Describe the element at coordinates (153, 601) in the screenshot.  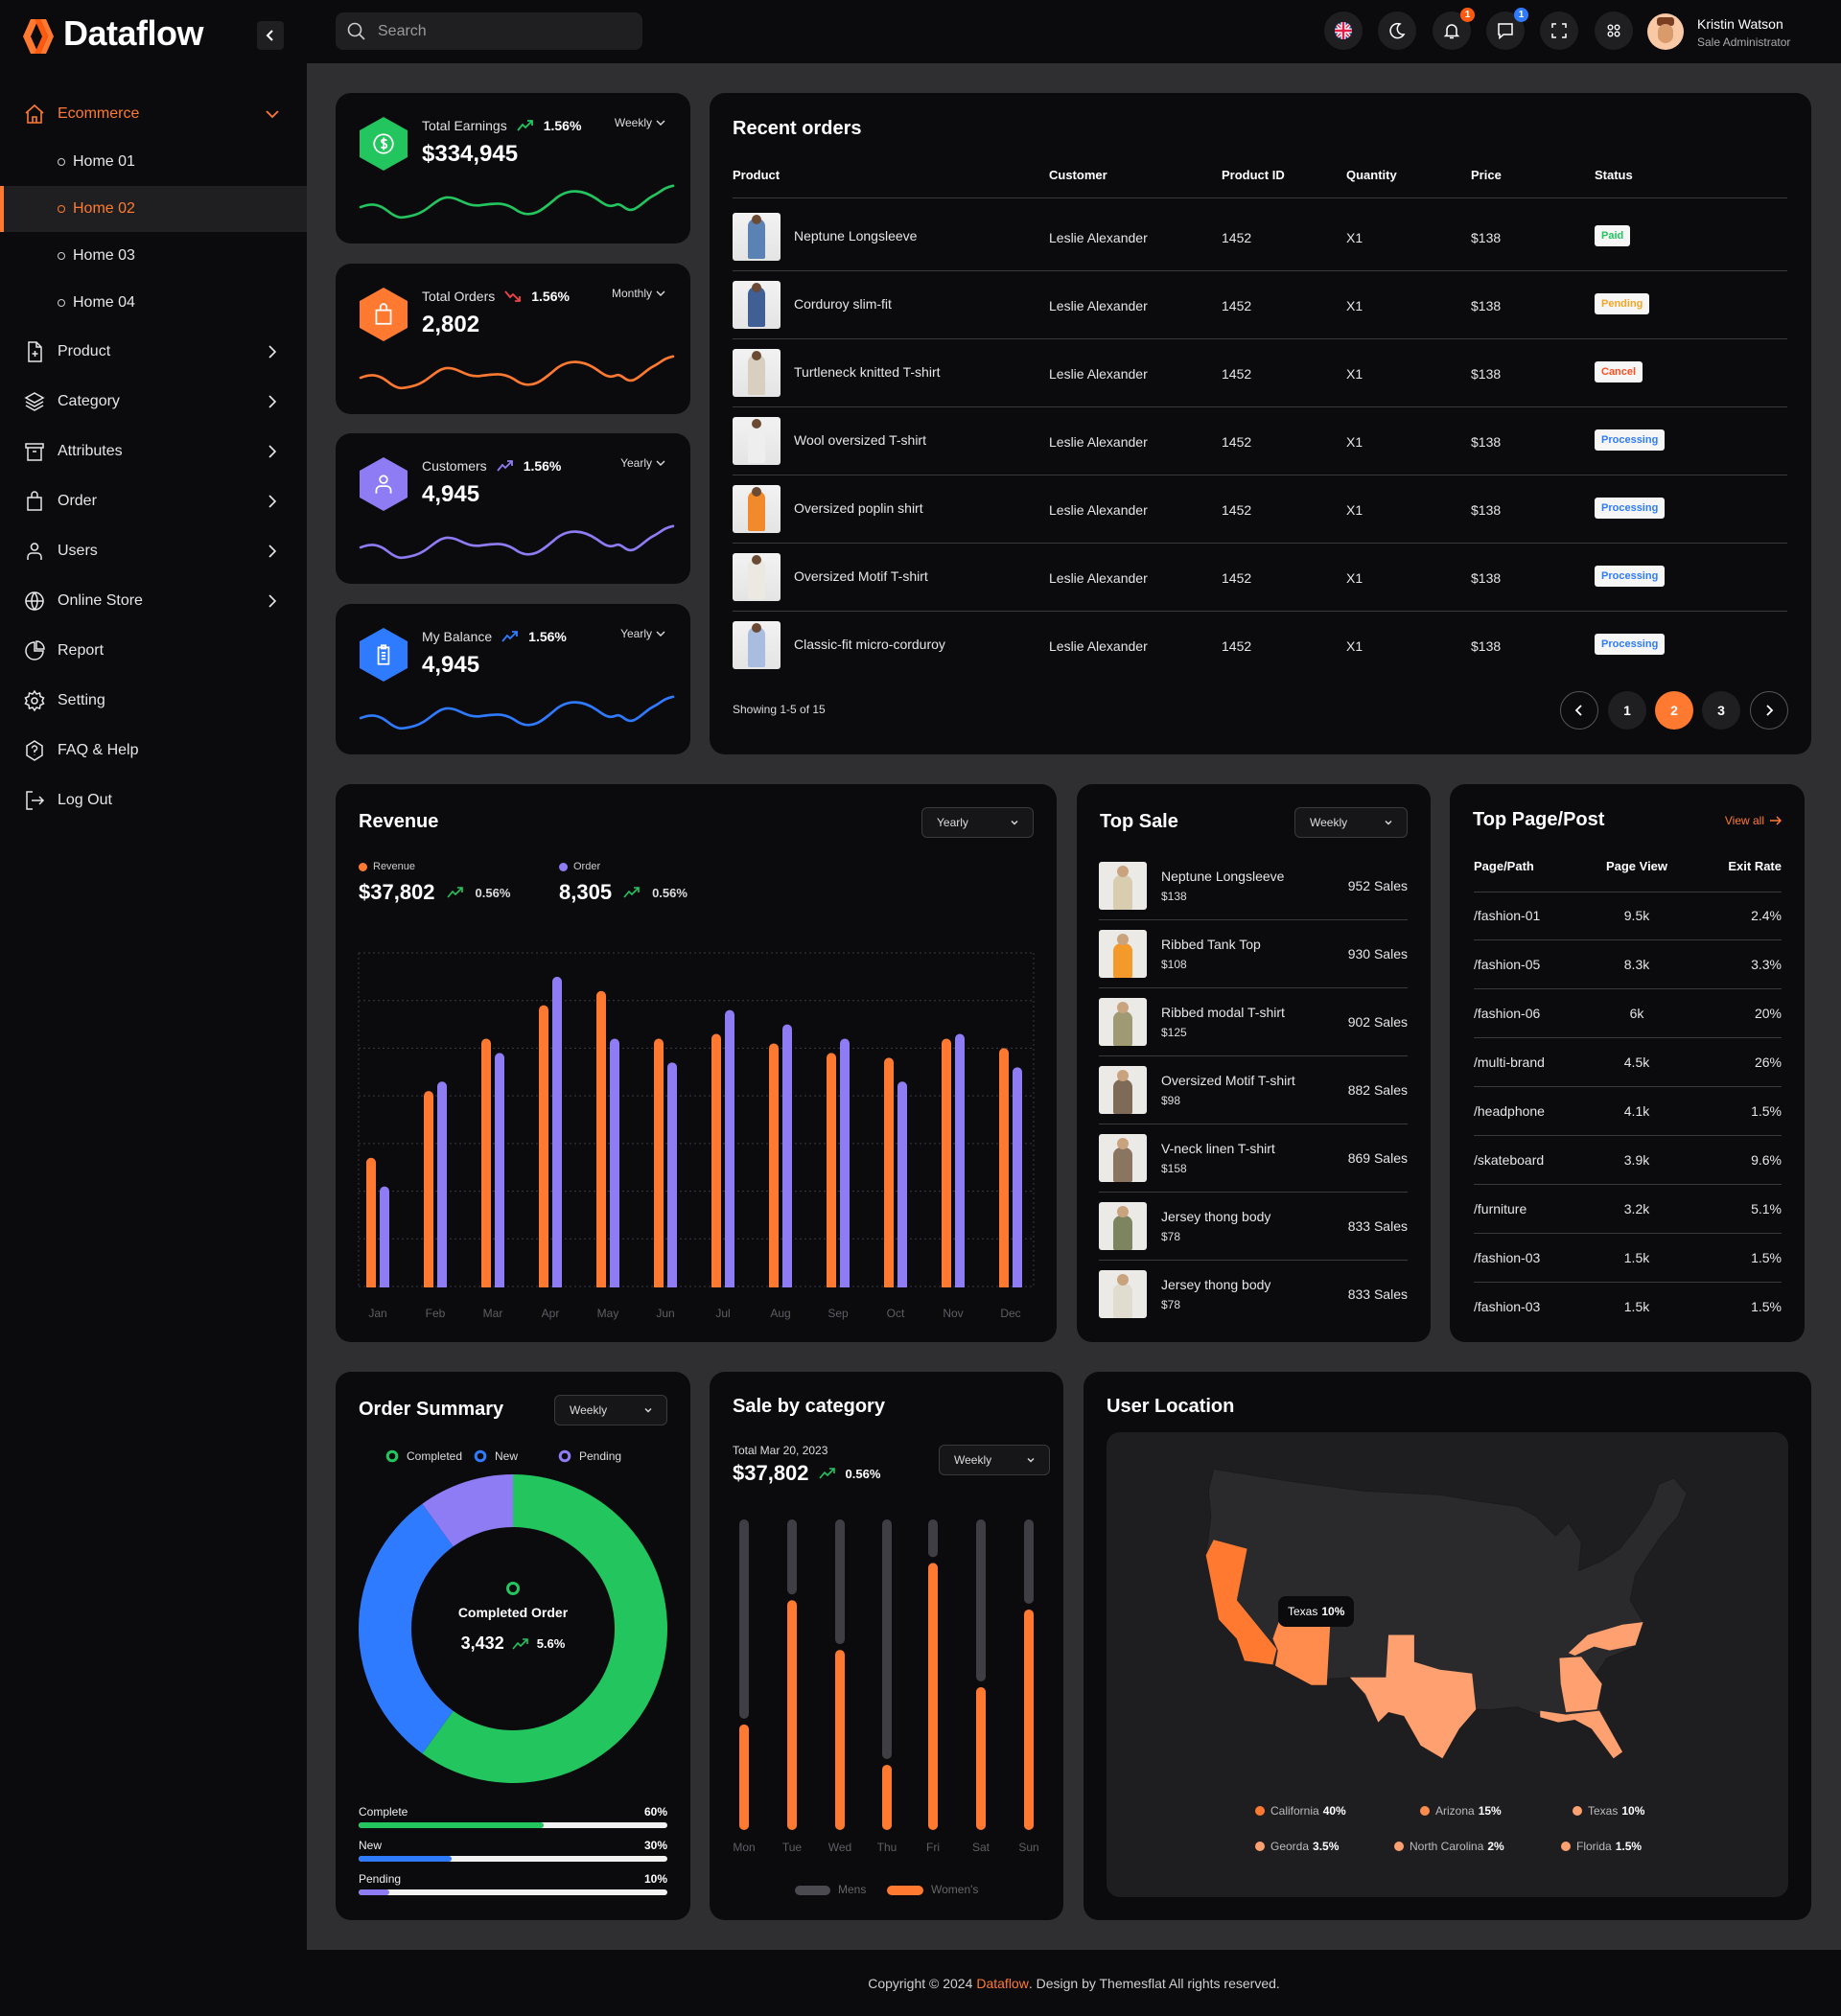
I see `sidebar-item-online-store: Online Store` at that location.